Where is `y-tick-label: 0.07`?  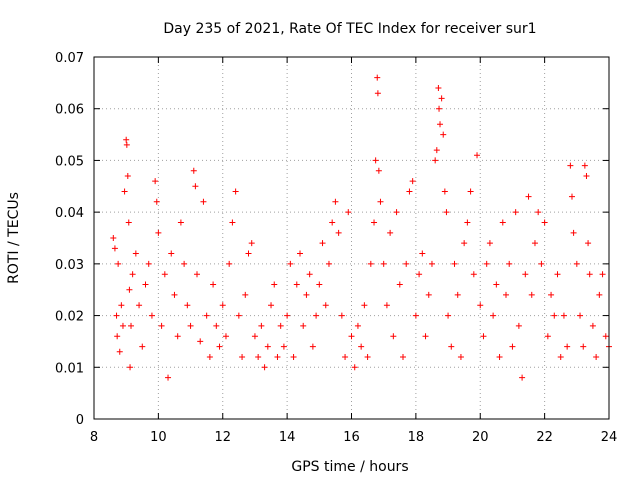 y-tick-label: 0.07 is located at coordinates (69, 58).